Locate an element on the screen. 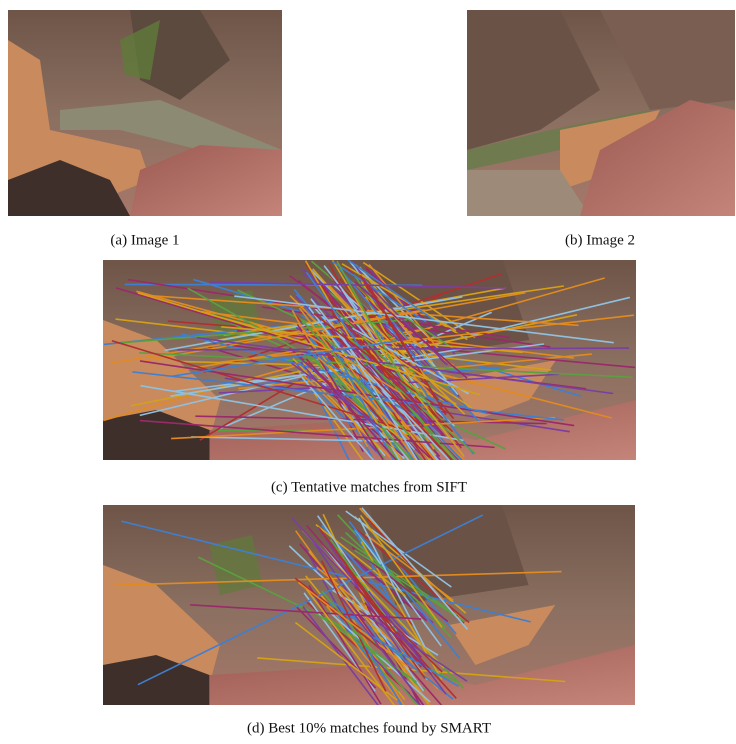 The width and height of the screenshot is (736, 744). vegetation is located at coordinates (236, 565).